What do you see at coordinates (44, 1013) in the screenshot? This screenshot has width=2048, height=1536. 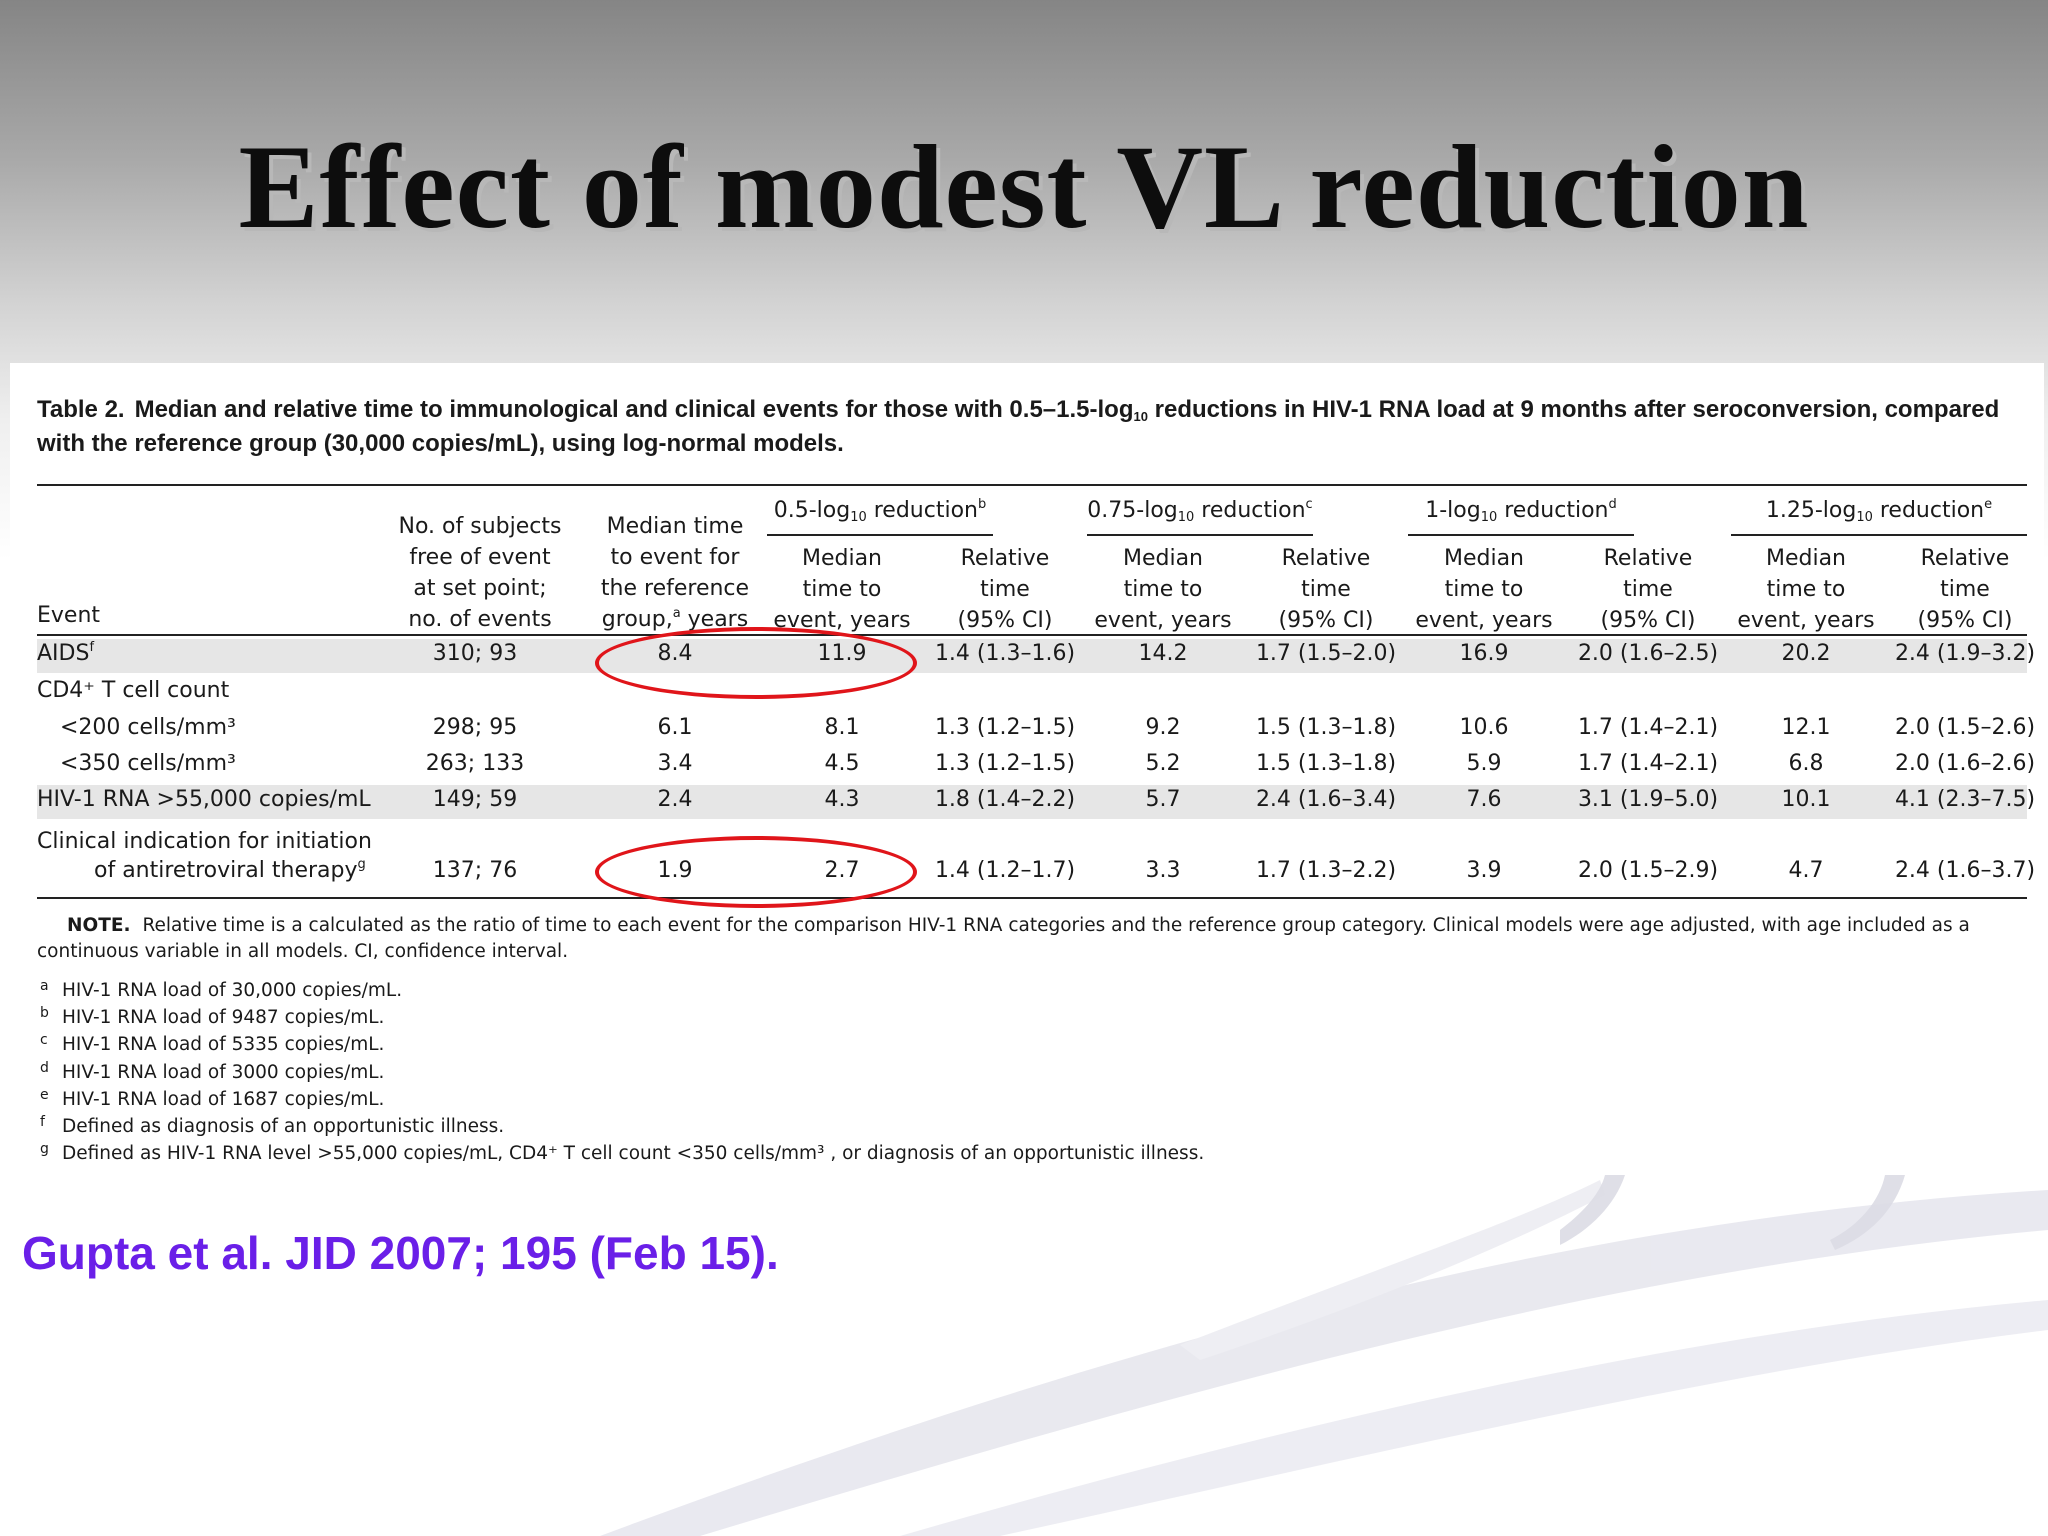 I see `footnote-mark: b` at bounding box center [44, 1013].